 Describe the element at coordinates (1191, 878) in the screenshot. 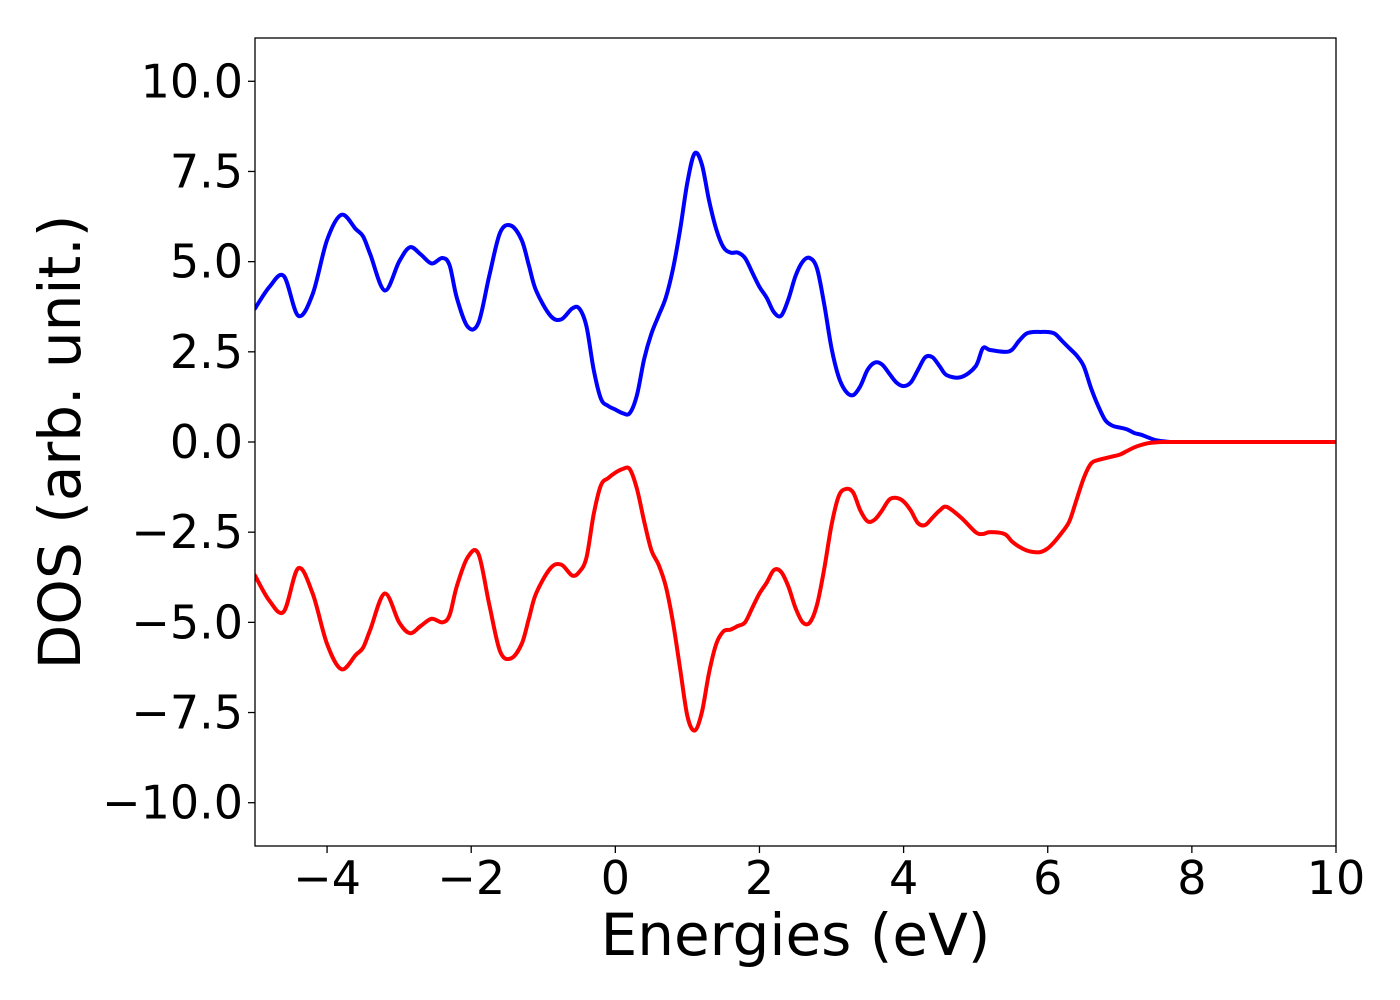

I see `x-tick-label: 8` at that location.